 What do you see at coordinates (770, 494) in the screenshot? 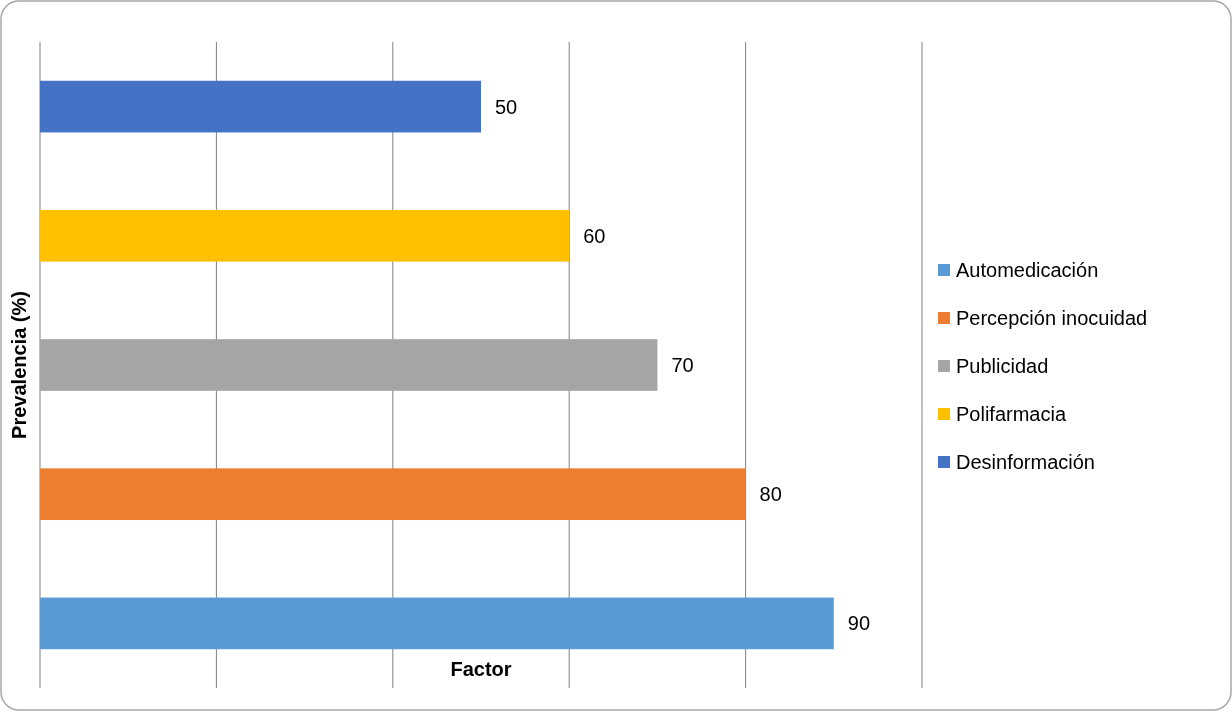
I see `data-label: 80` at bounding box center [770, 494].